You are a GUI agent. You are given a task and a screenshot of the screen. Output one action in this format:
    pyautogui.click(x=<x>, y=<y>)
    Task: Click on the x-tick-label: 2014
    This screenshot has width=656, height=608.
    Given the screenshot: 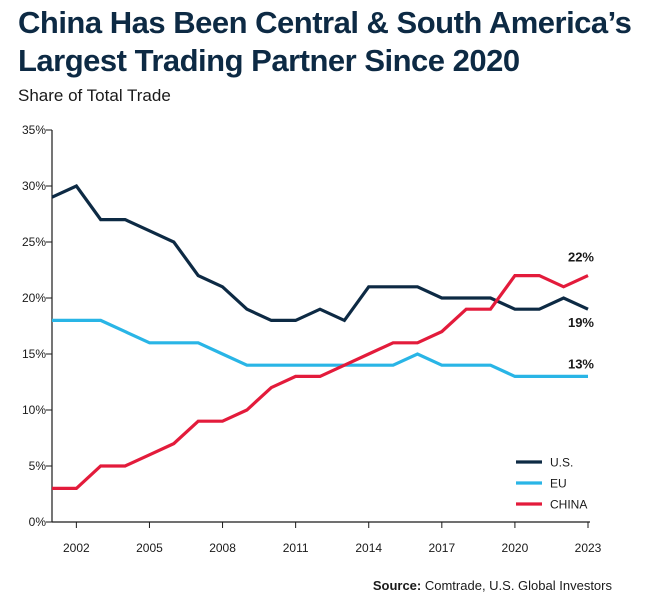 What is the action you would take?
    pyautogui.click(x=368, y=548)
    